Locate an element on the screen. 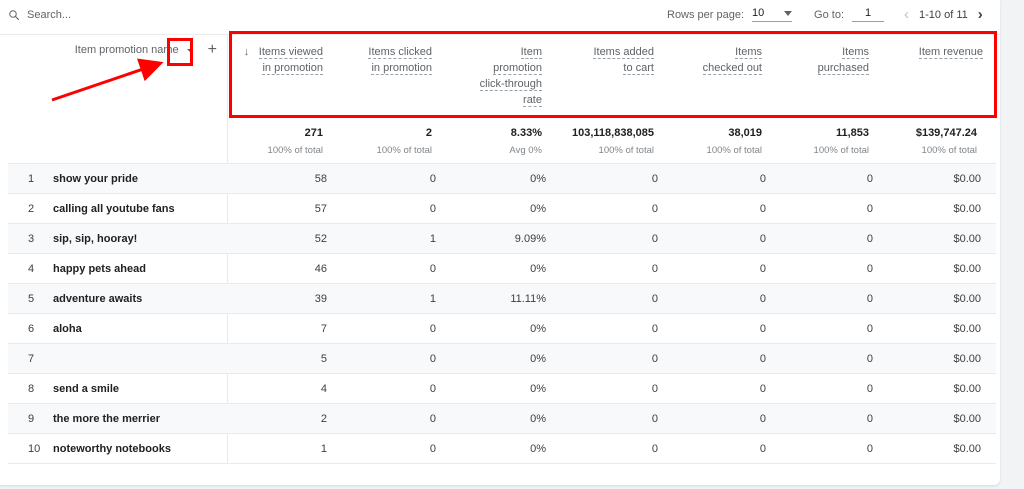  column-header-checked-out: Items checked out is located at coordinates (732, 60).